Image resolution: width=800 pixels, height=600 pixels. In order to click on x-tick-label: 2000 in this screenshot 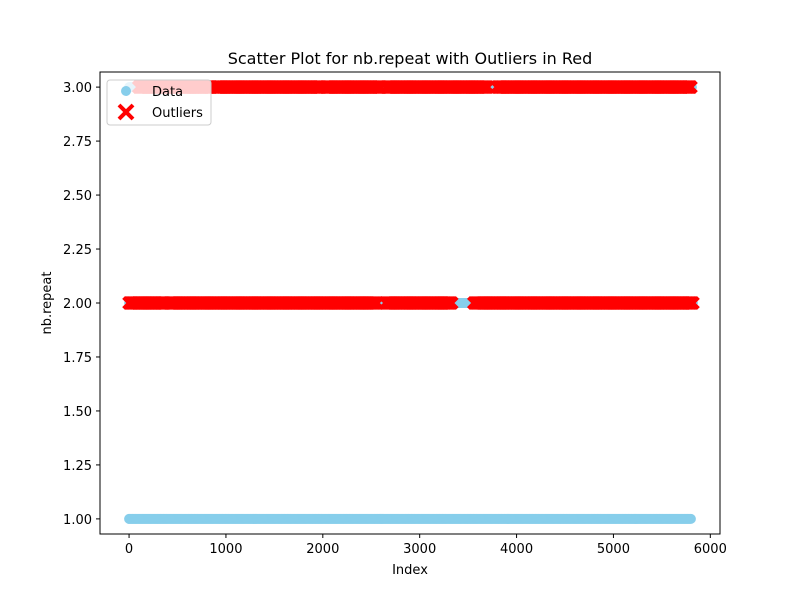, I will do `click(322, 549)`.